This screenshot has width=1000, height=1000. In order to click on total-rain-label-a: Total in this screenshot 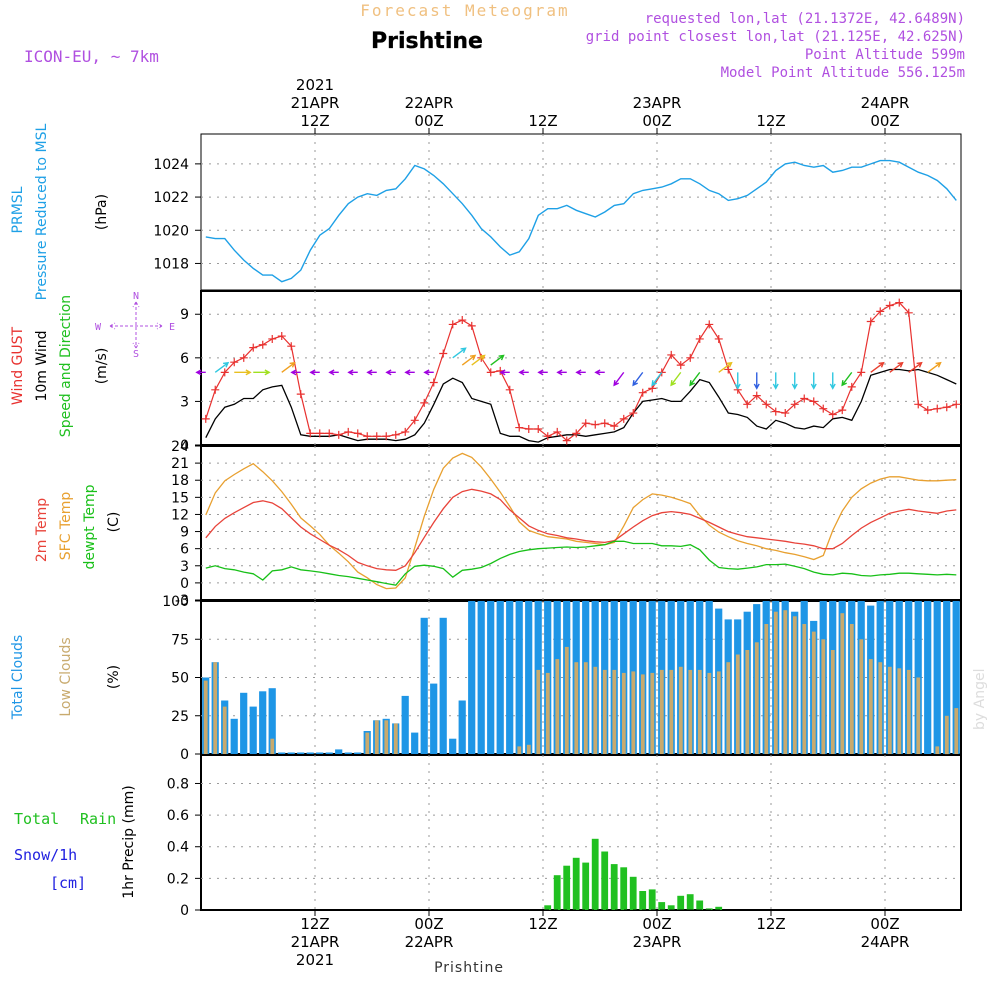, I will do `click(36, 819)`.